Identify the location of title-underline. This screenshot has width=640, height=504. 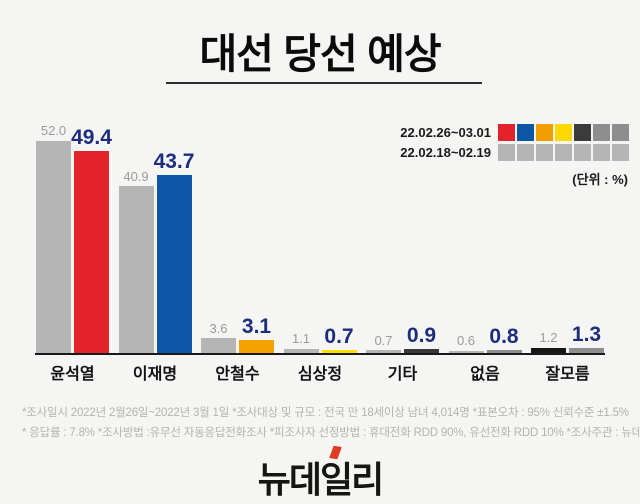
(324, 83).